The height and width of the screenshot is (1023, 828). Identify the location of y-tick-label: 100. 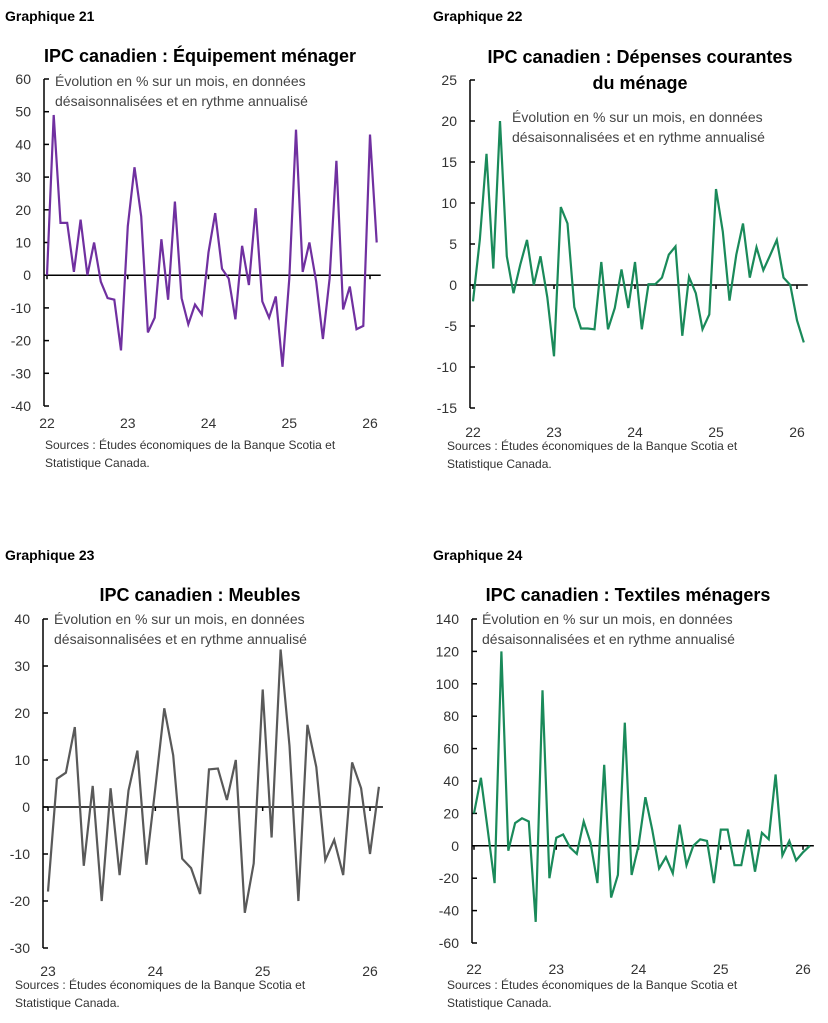
(448, 684).